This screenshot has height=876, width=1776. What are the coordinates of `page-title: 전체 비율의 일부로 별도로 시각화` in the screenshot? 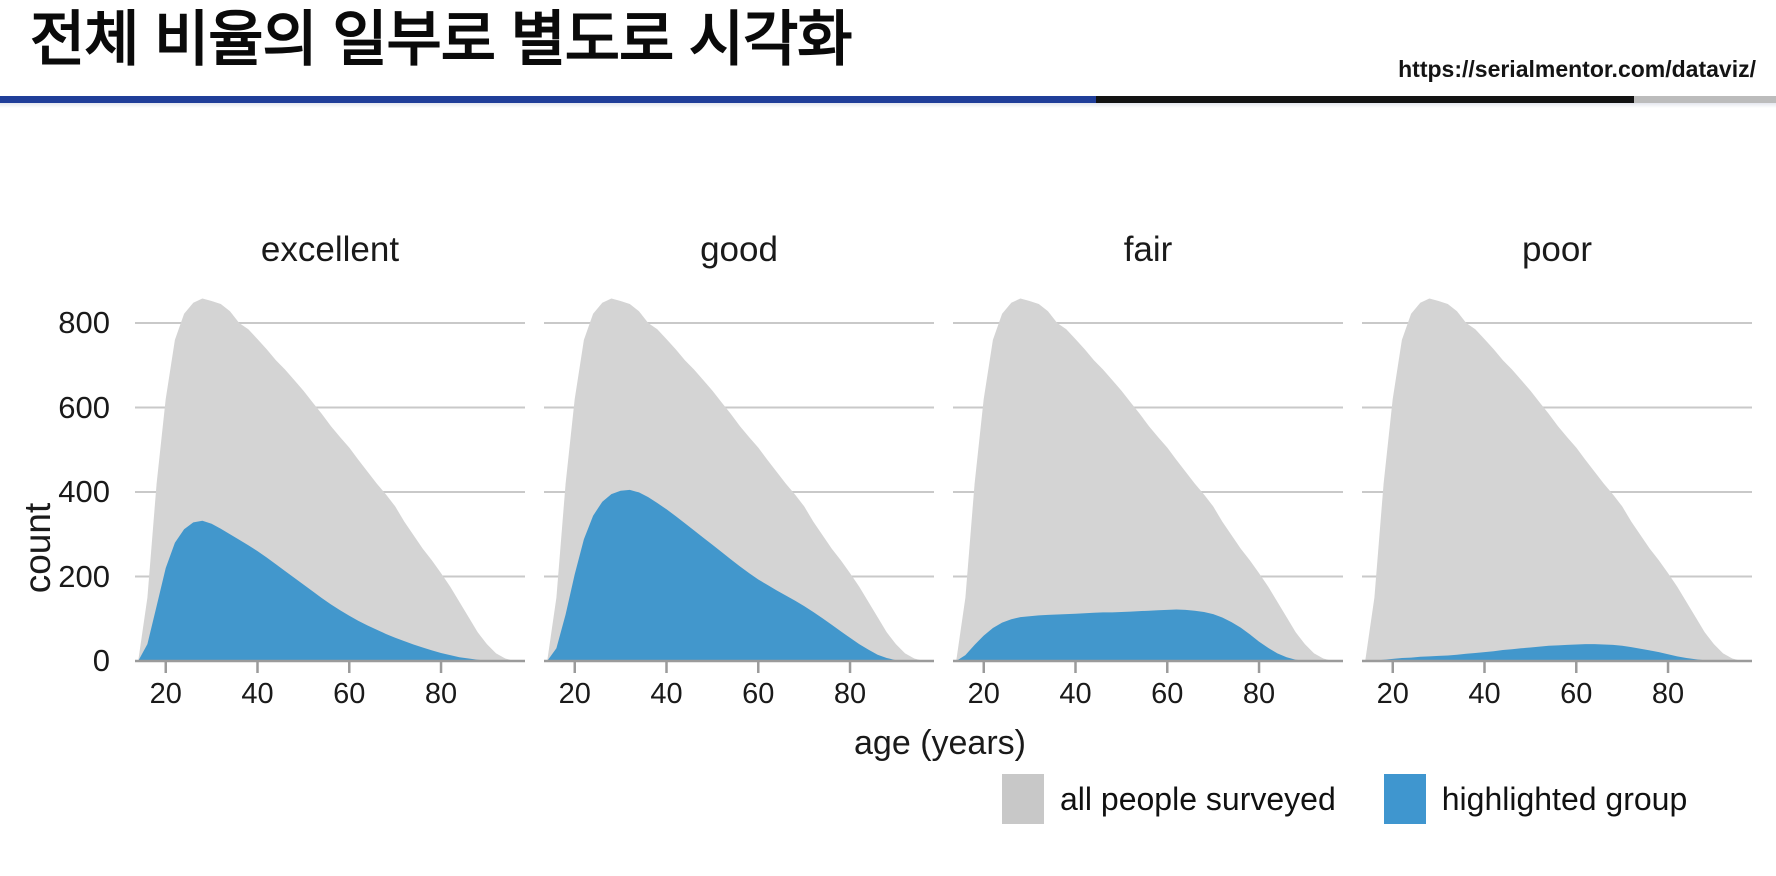 It's located at (441, 39).